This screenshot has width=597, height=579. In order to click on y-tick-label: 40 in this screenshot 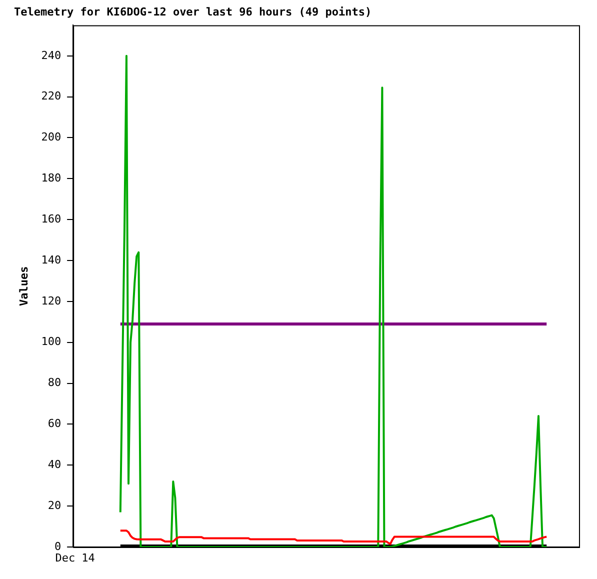, I will do `click(55, 465)`.